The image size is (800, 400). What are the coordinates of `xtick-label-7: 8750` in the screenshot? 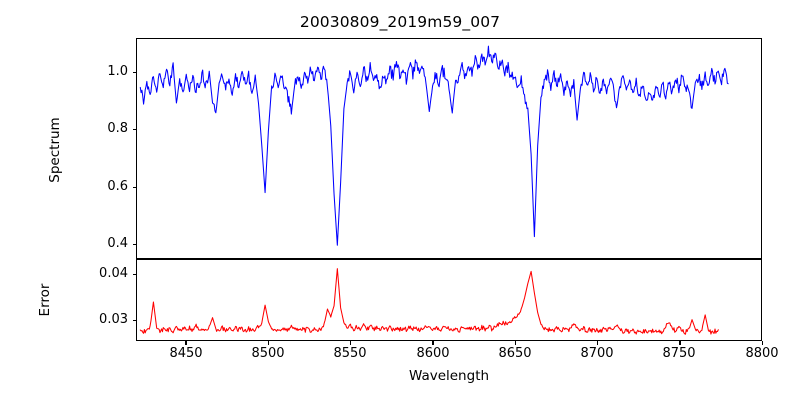 It's located at (679, 353).